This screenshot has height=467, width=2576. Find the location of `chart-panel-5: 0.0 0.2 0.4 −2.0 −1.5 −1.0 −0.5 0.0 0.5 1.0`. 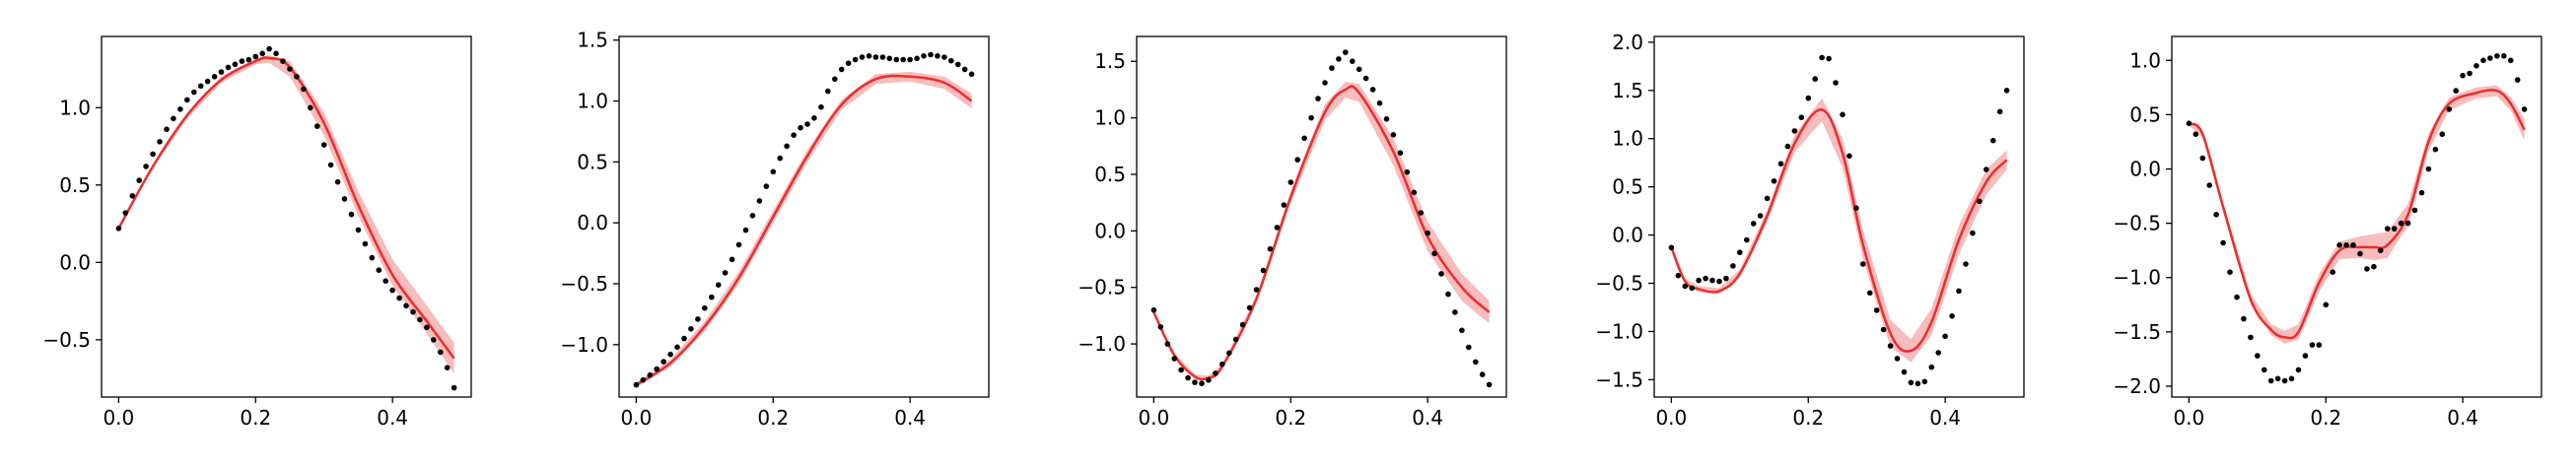

chart-panel-5: 0.0 0.2 0.4 −2.0 −1.5 −1.0 −0.5 0.0 0.5 1.0 is located at coordinates (2328, 232).